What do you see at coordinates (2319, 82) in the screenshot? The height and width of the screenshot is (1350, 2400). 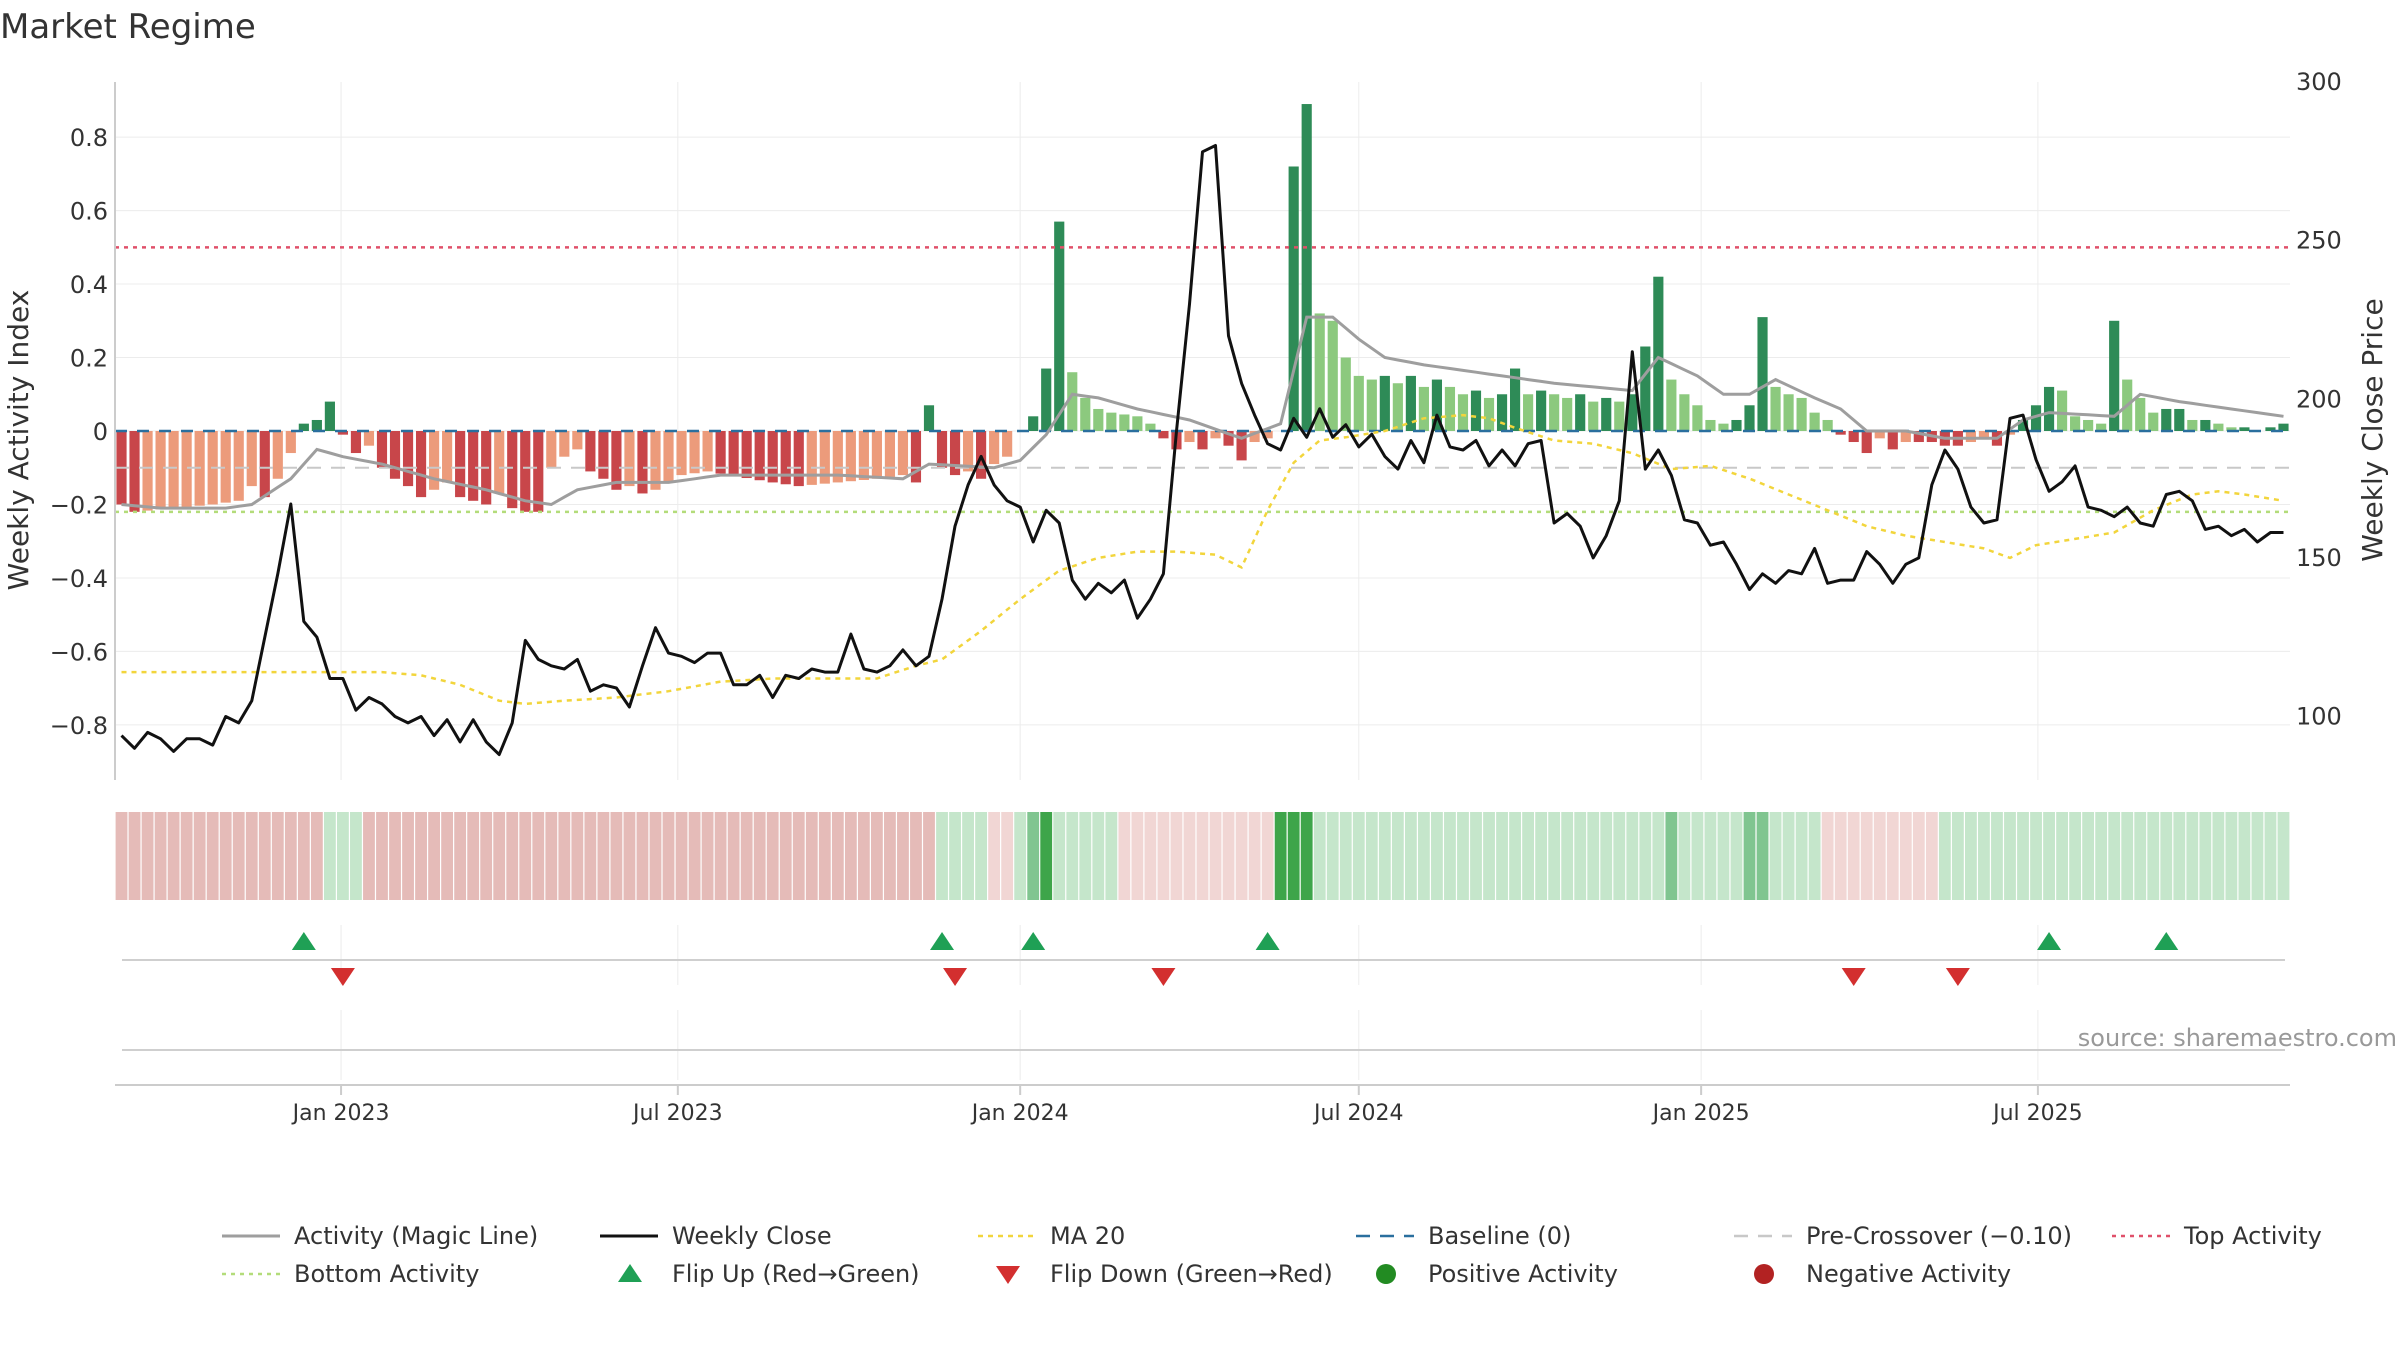 I see `right-tick-label: 300` at bounding box center [2319, 82].